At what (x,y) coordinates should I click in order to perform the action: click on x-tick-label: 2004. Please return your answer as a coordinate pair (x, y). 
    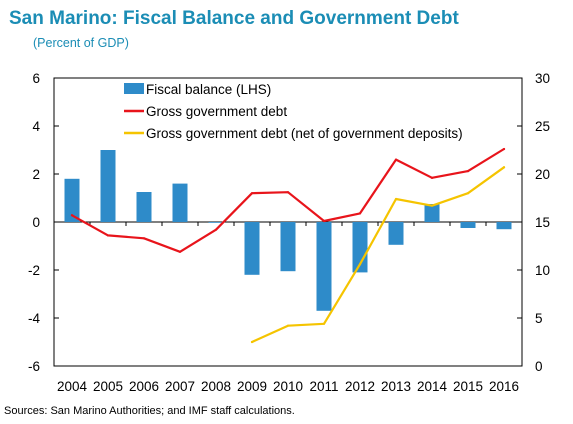
    Looking at the image, I should click on (72, 386).